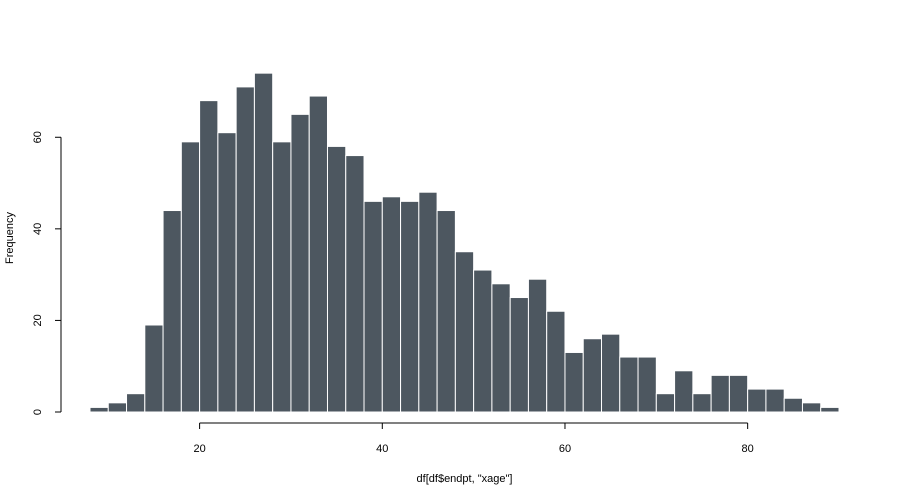  I want to click on x-axis-ticks: 20 40 60 80, so click(473, 439).